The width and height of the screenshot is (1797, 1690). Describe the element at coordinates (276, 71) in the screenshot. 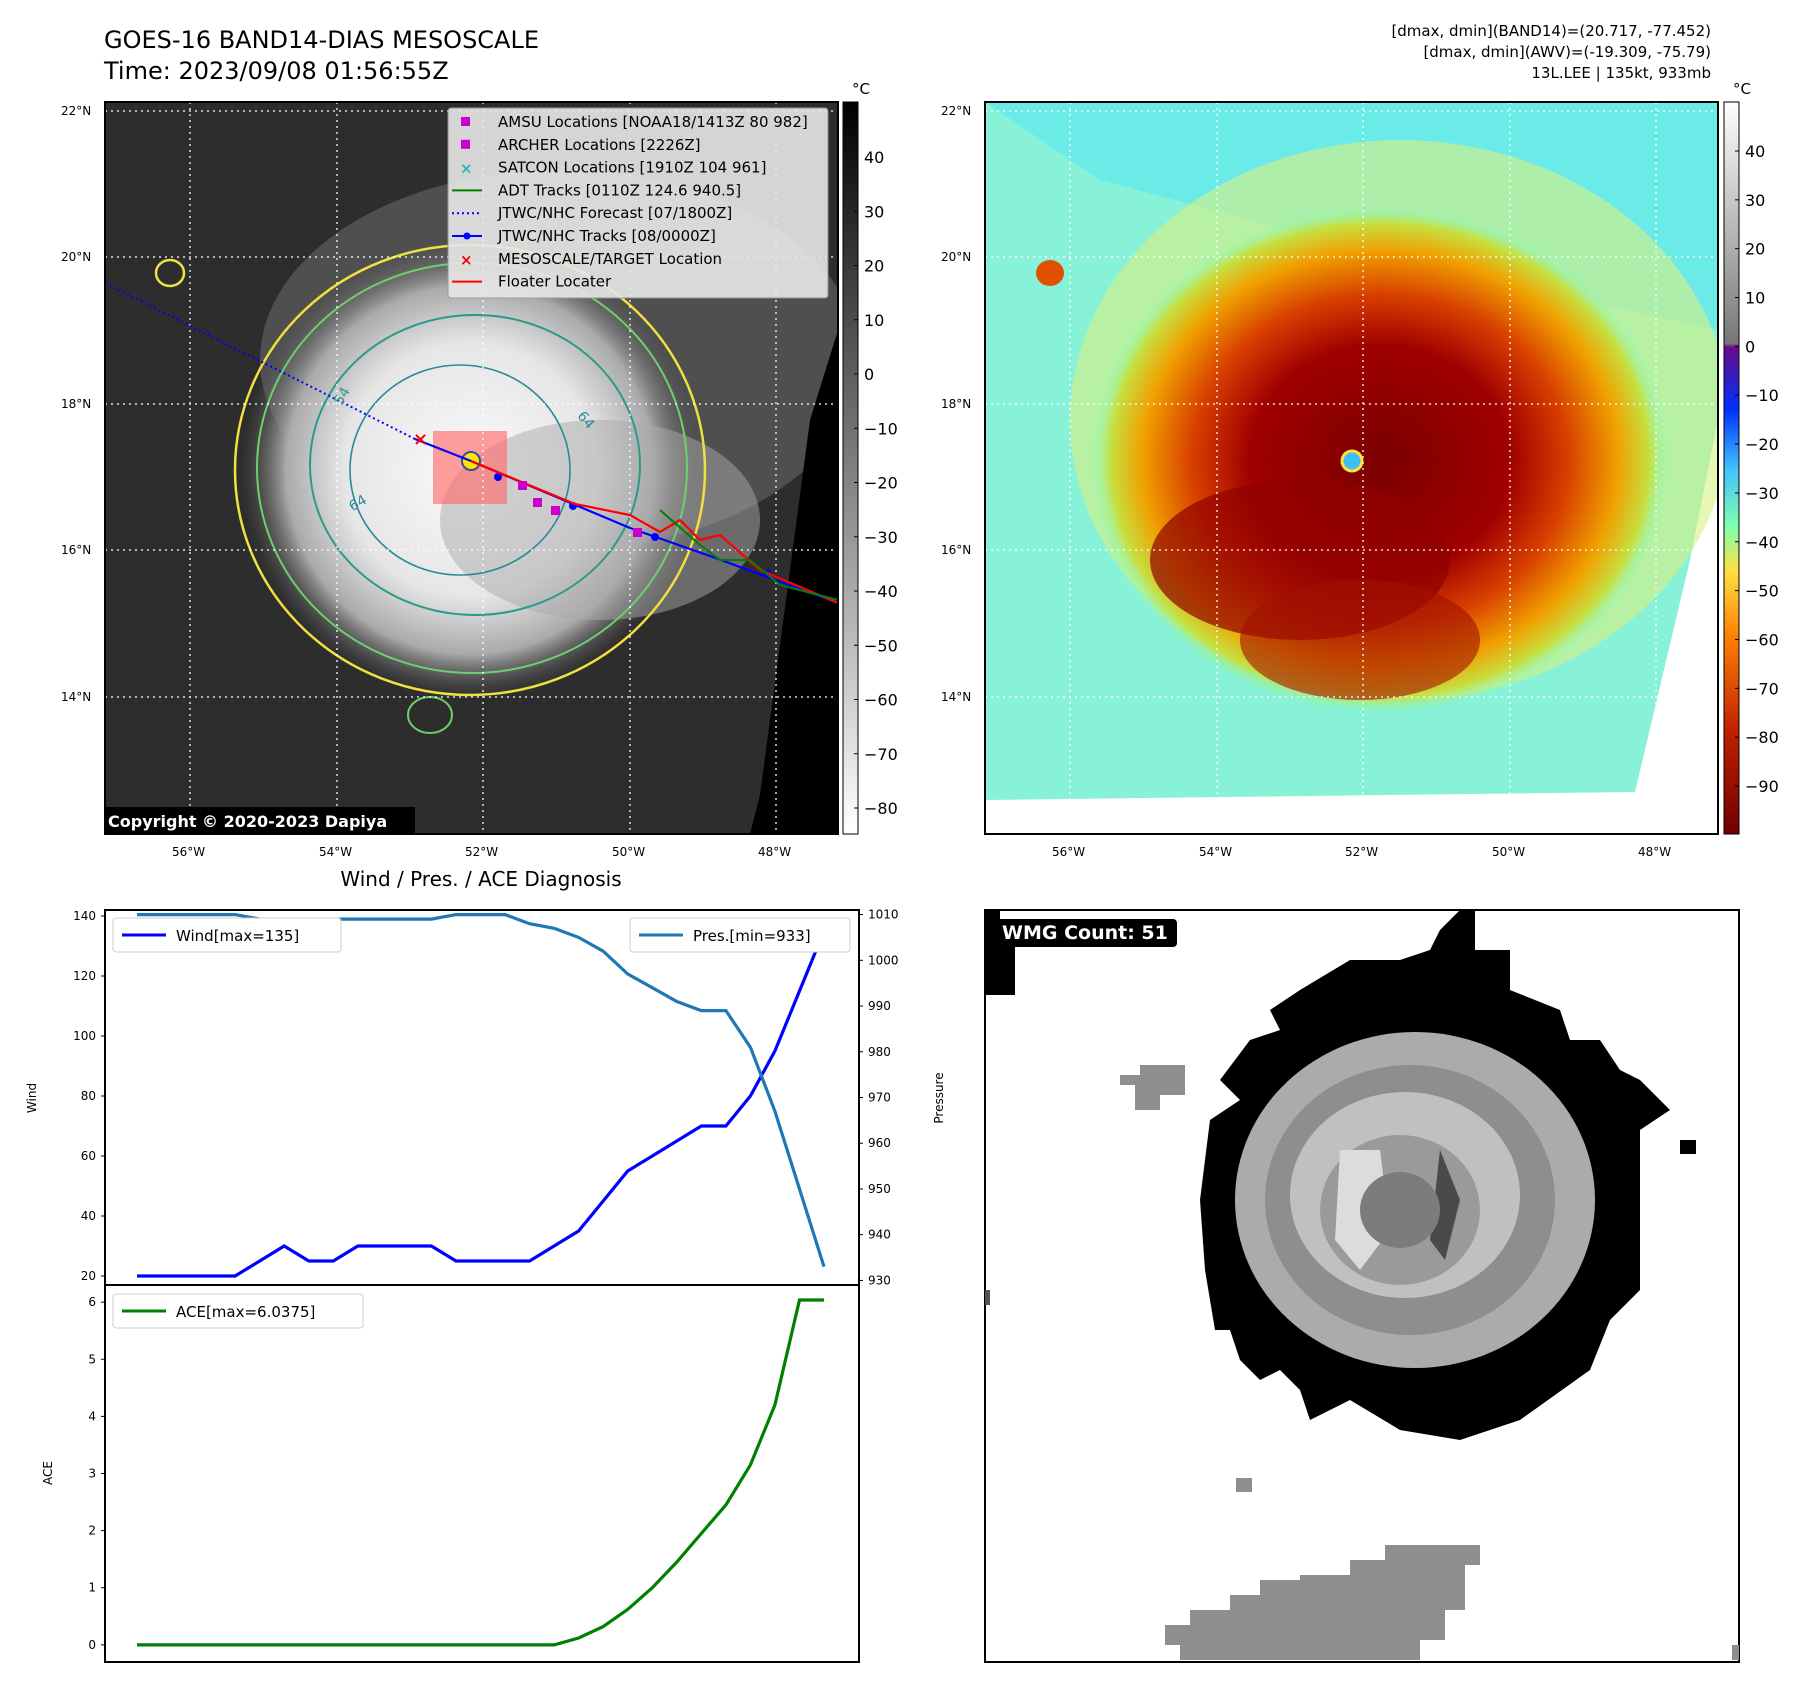

I see `figure-time: Time: 2023/09/08 01:56:55Z` at that location.